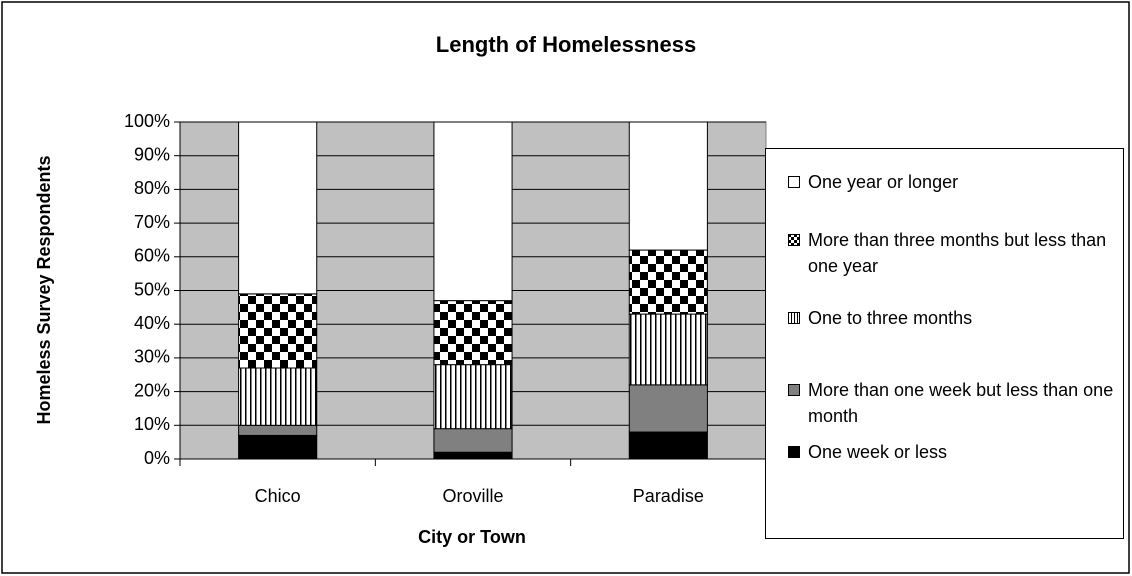 Image resolution: width=1132 pixels, height=576 pixels. I want to click on y-tick-label: 60%, so click(152, 256).